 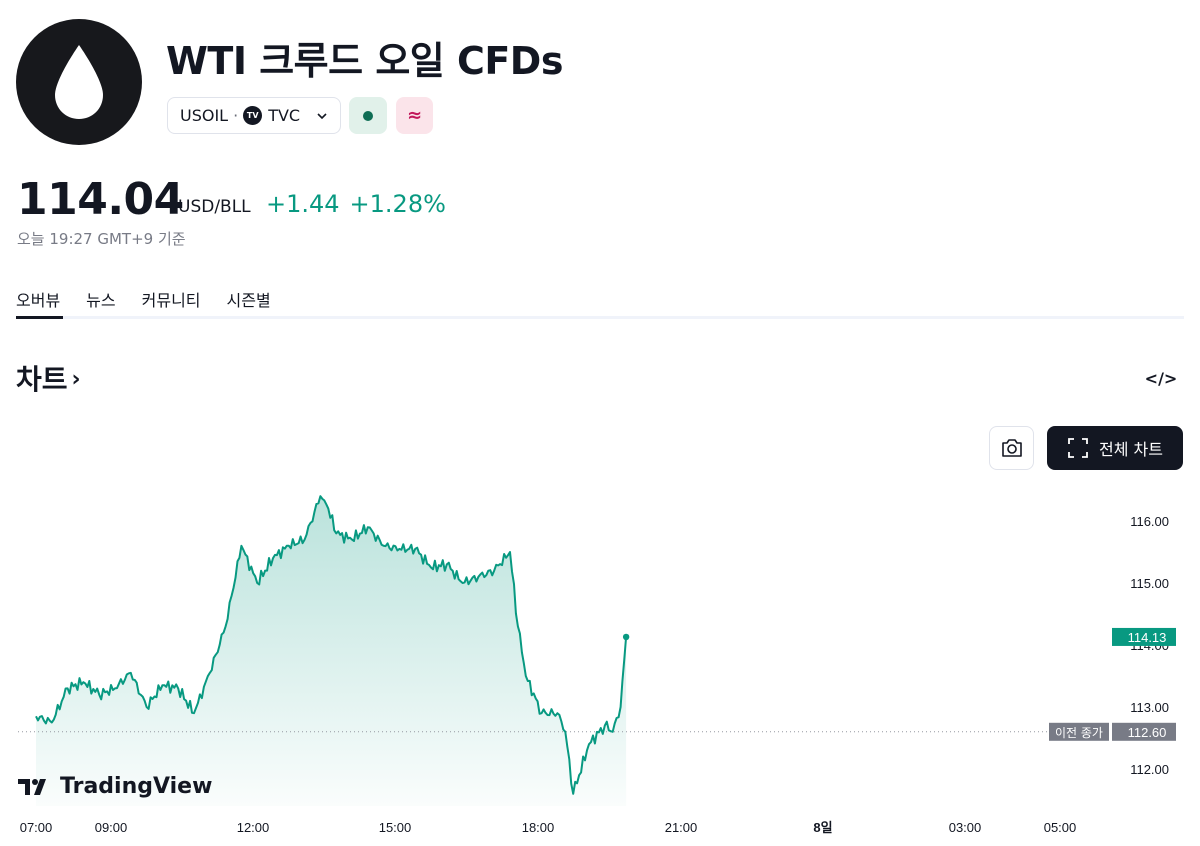 I want to click on y-tick-label: 116.00, so click(x=1149, y=521).